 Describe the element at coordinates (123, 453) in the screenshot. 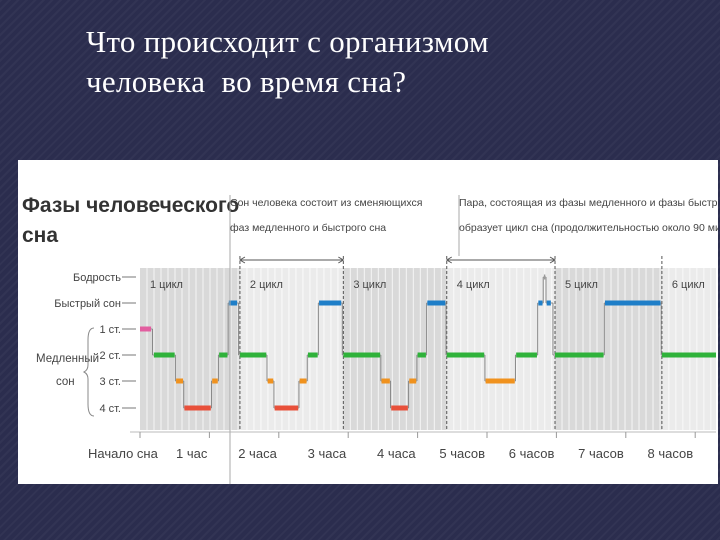

I see `x-tick-label: Начало сна` at that location.